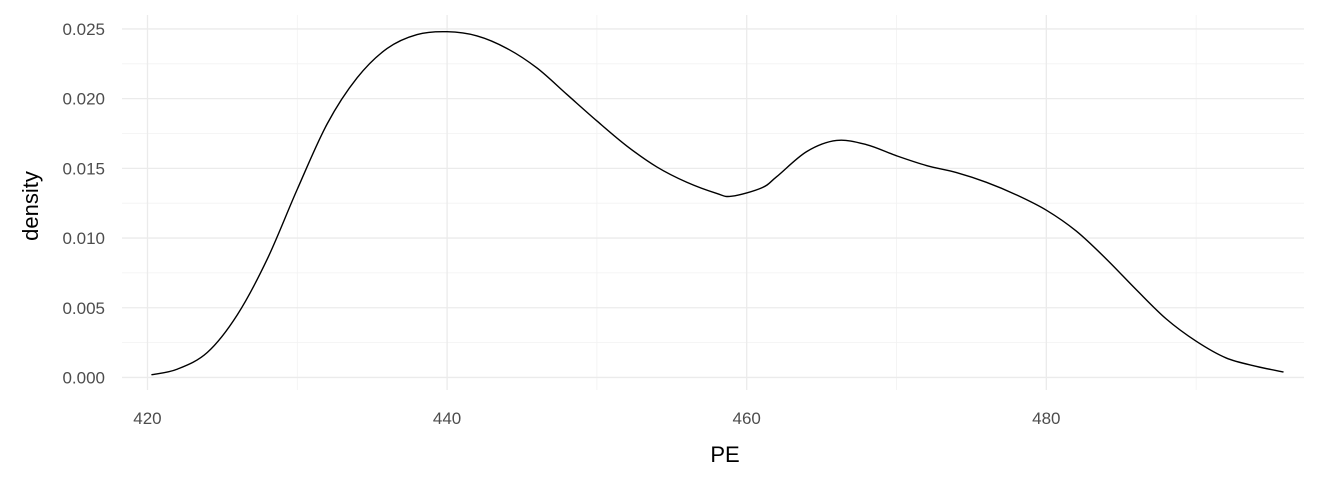 This screenshot has width=1344, height=480. What do you see at coordinates (83, 204) in the screenshot?
I see `y-axis-tick-labels: 0.000 0.005 0.010 0.015 0.020 0.025` at bounding box center [83, 204].